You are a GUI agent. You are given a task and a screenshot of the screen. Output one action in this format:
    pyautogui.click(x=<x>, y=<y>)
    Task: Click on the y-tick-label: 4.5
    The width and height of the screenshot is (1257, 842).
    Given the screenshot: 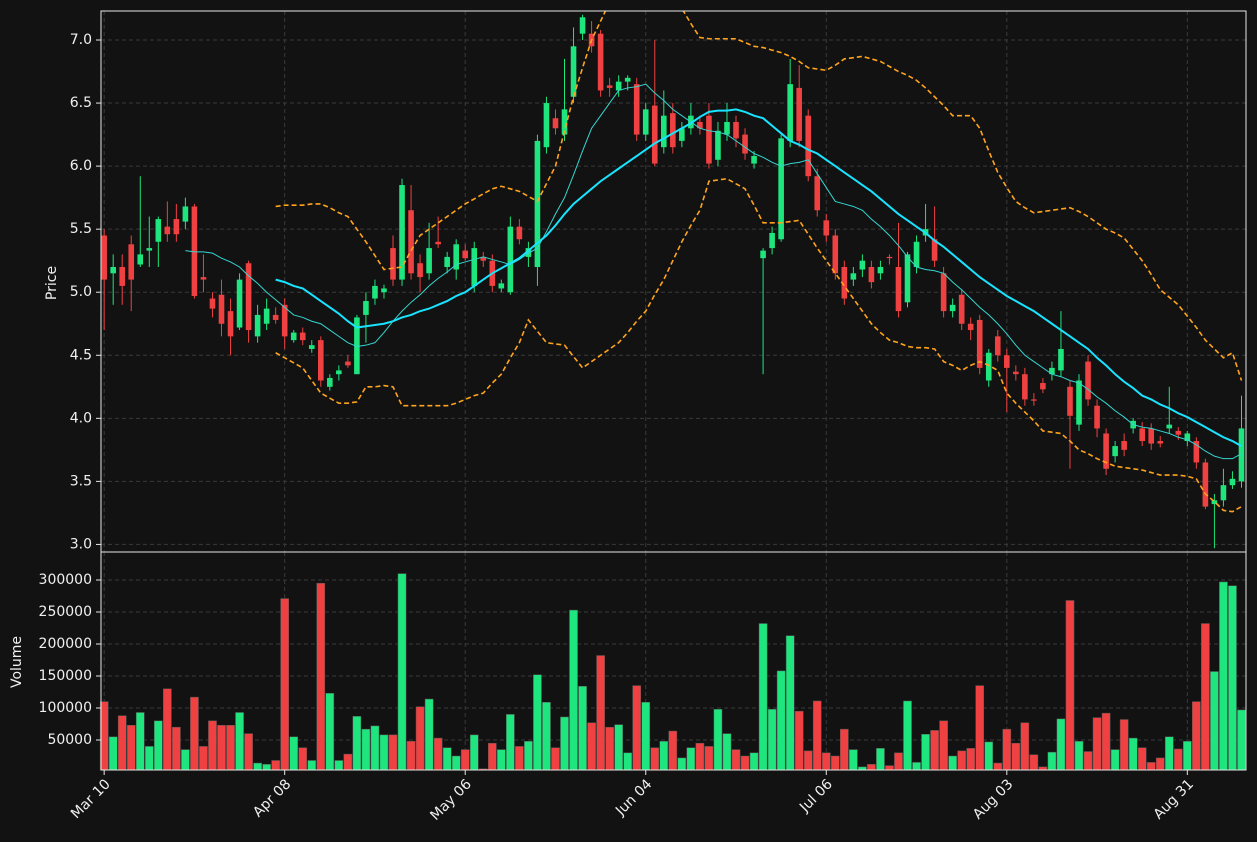 What is the action you would take?
    pyautogui.click(x=81, y=355)
    